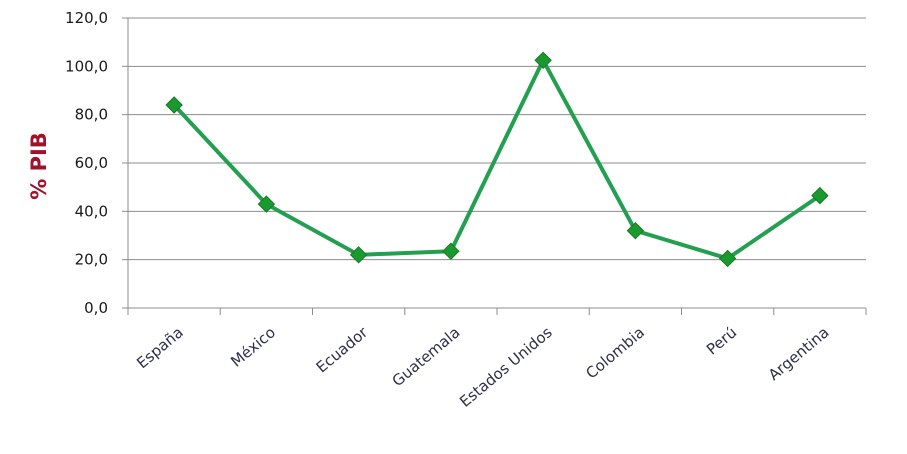 This screenshot has width=907, height=454. What do you see at coordinates (91, 260) in the screenshot?
I see `y-tick-label: 20,0` at bounding box center [91, 260].